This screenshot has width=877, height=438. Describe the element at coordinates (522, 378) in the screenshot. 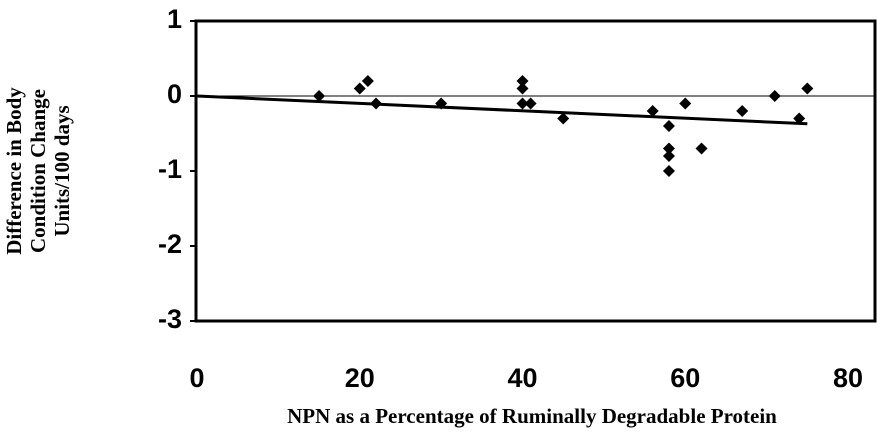

I see `x-tick-label: 40` at that location.